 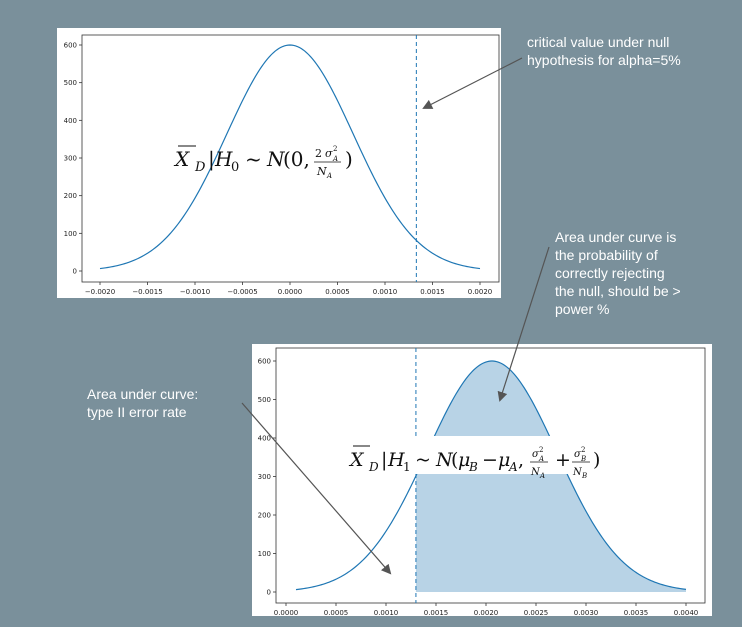 I want to click on annotation-line: power %, so click(x=582, y=309).